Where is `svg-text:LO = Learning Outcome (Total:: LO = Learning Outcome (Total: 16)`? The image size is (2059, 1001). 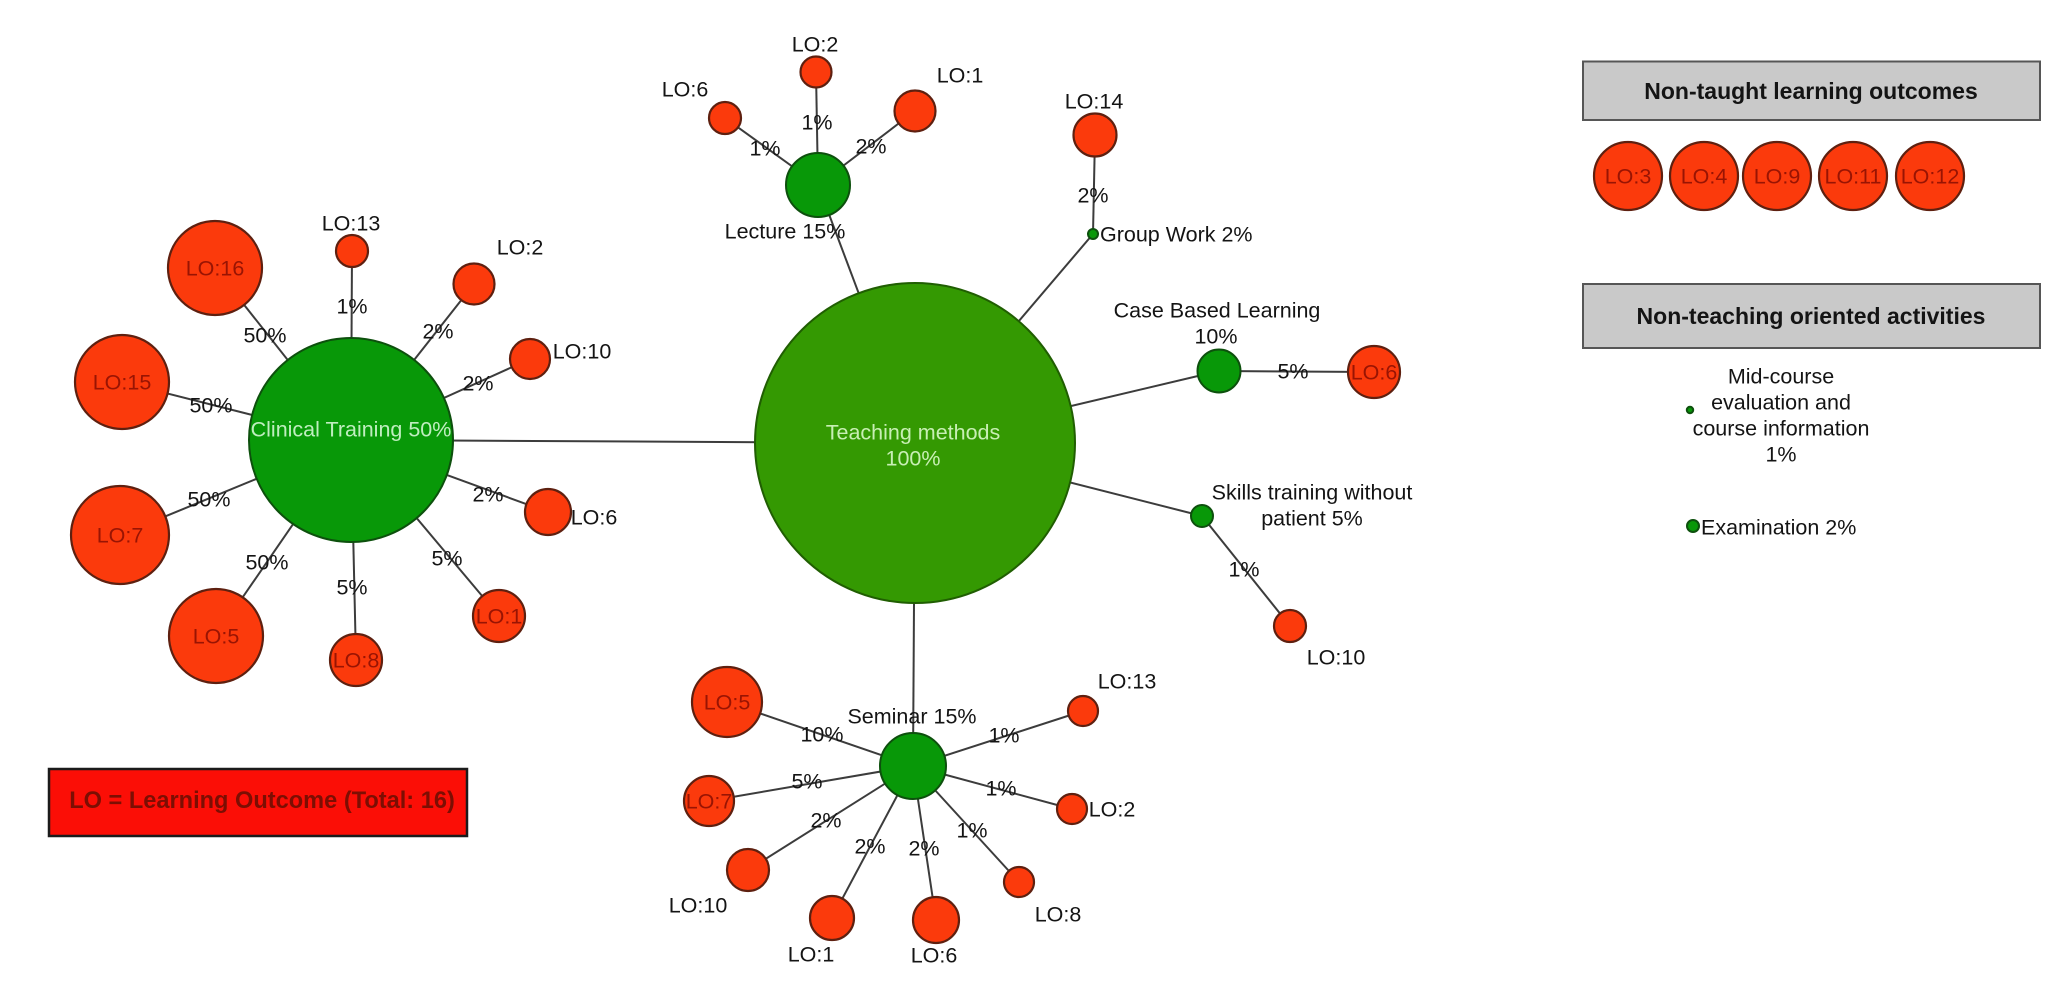 svg-text:LO = Learning Outcome (Total:: LO = Learning Outcome (Total: 16) is located at coordinates (262, 801).